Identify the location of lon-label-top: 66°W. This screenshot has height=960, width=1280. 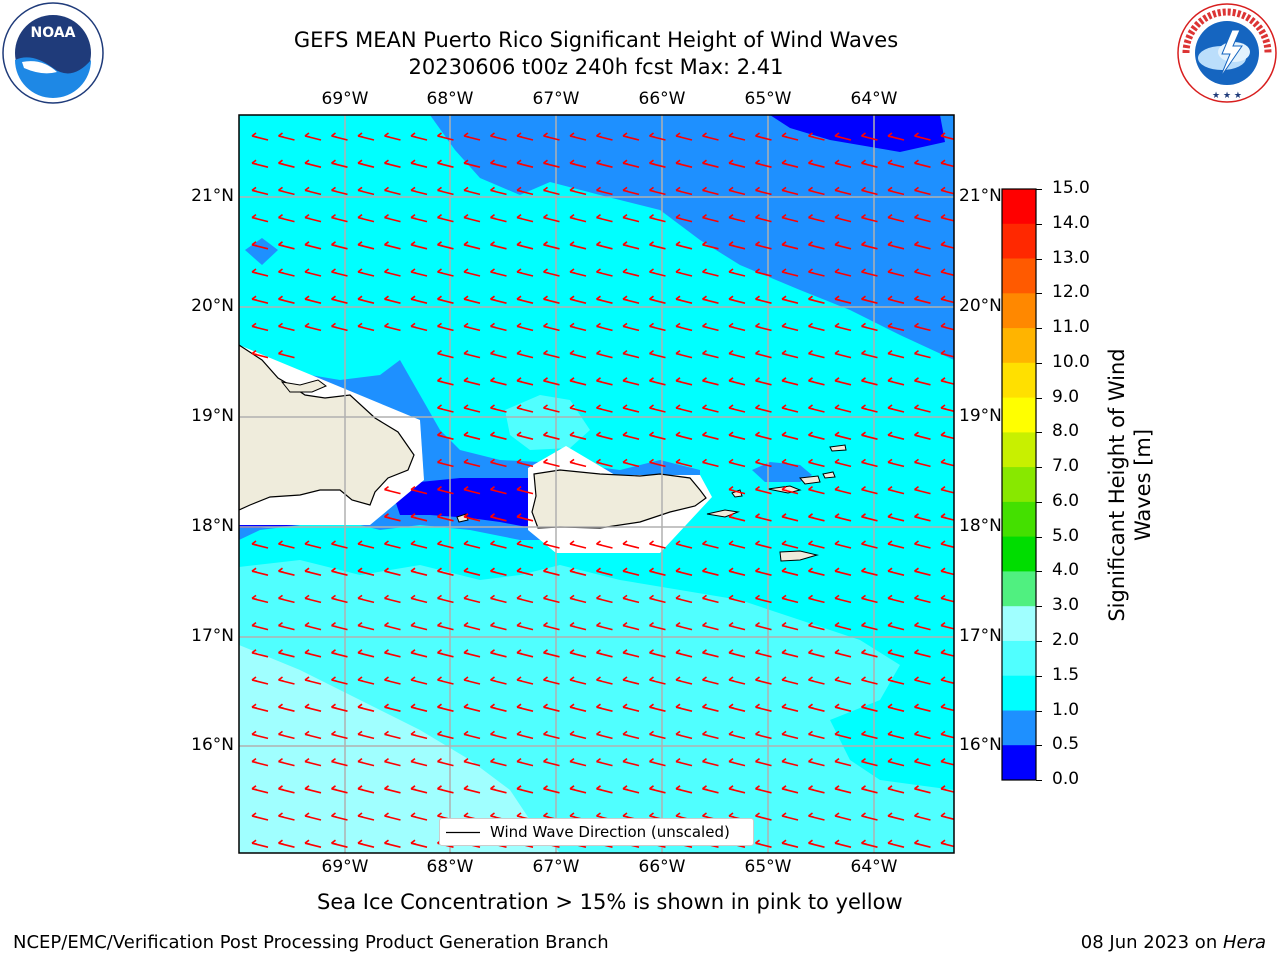
(662, 99).